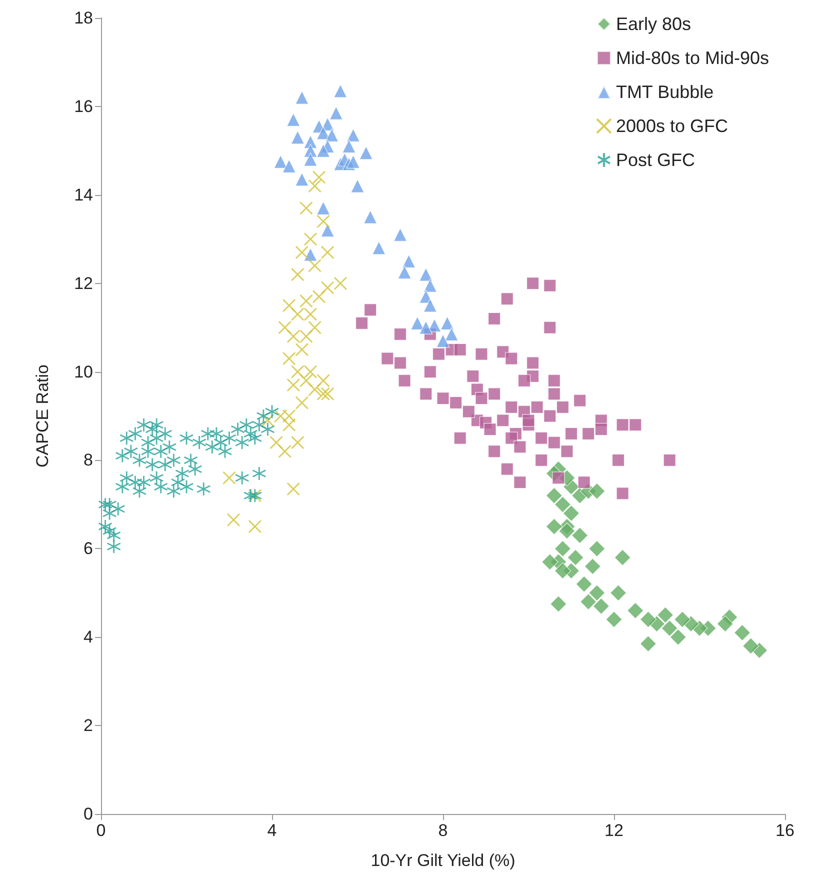 The height and width of the screenshot is (893, 814). What do you see at coordinates (693, 58) in the screenshot?
I see `legend-label: Mid-80s to Mid-90s` at bounding box center [693, 58].